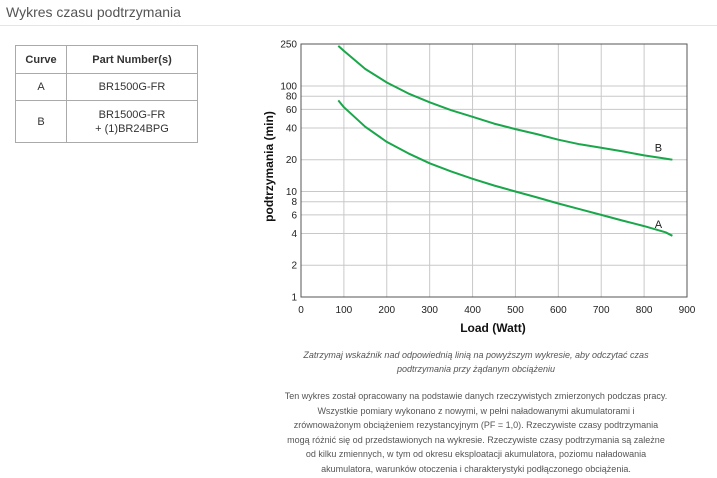 The height and width of the screenshot is (478, 717). Describe the element at coordinates (505, 103) in the screenshot. I see `series-line-b` at that location.